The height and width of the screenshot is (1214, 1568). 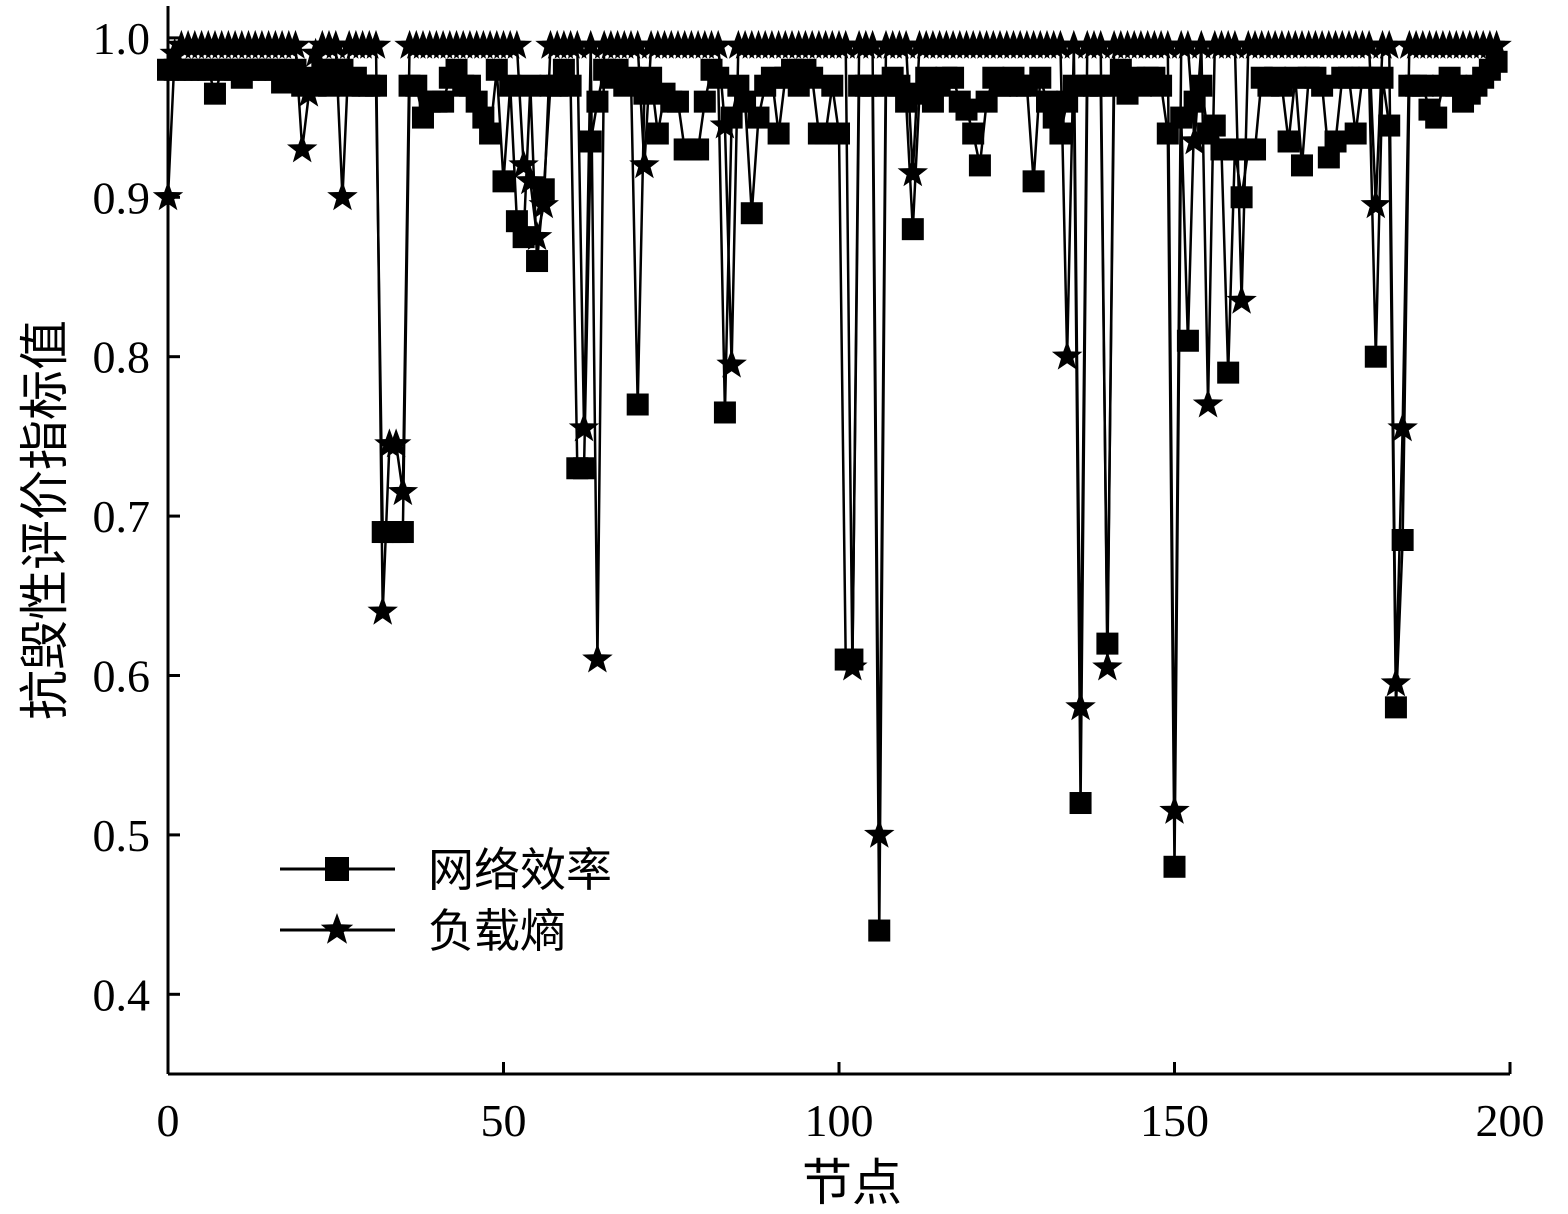 What do you see at coordinates (446, 900) in the screenshot?
I see `legend: 网络效率 负载熵` at bounding box center [446, 900].